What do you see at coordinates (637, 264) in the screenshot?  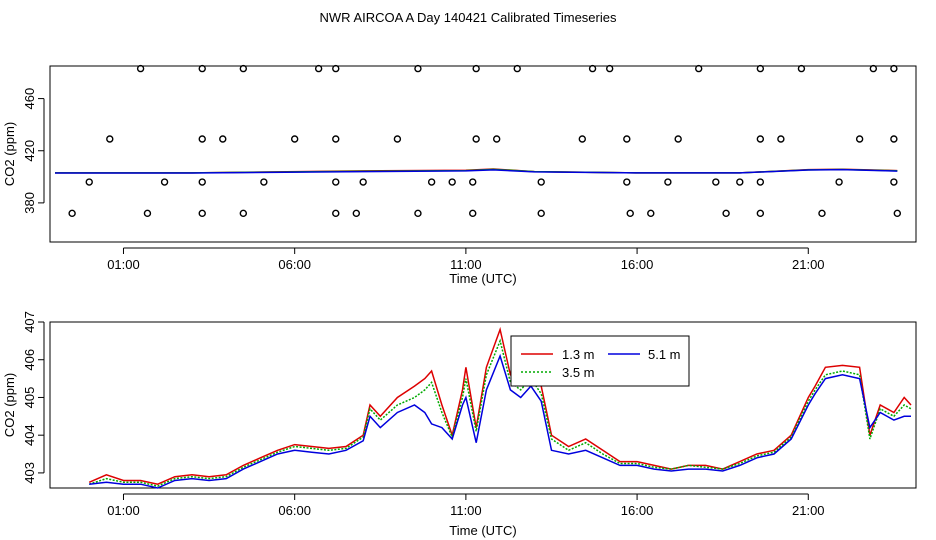 I see `top-panel-x-tick-label: 16:00` at bounding box center [637, 264].